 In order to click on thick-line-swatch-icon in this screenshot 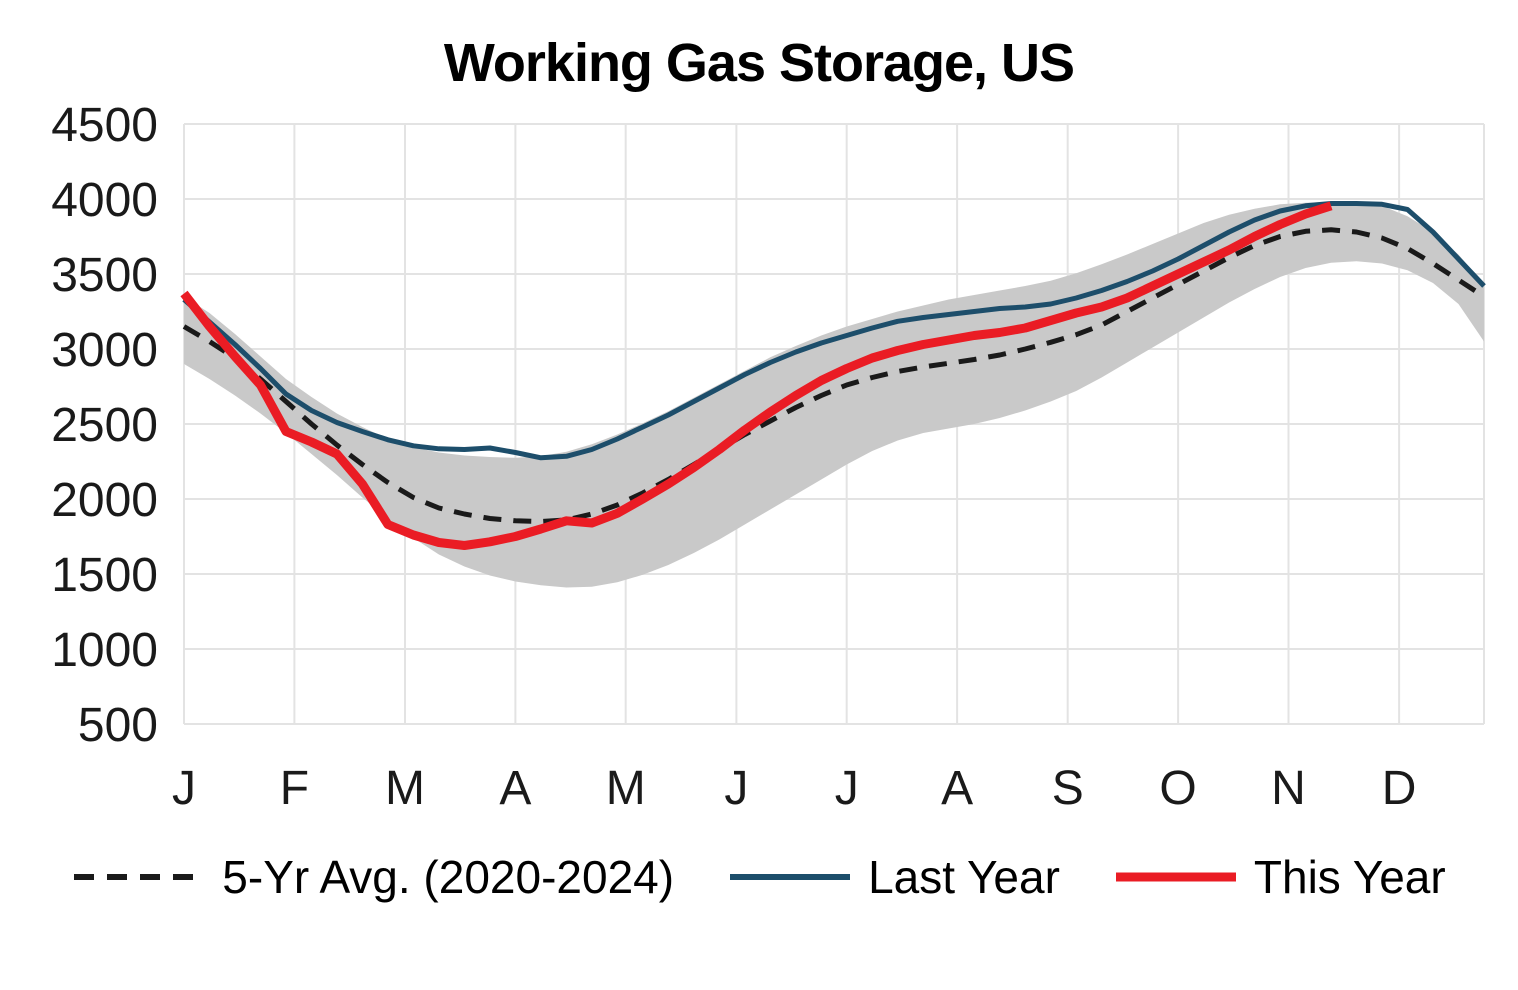, I will do `click(1175, 877)`.